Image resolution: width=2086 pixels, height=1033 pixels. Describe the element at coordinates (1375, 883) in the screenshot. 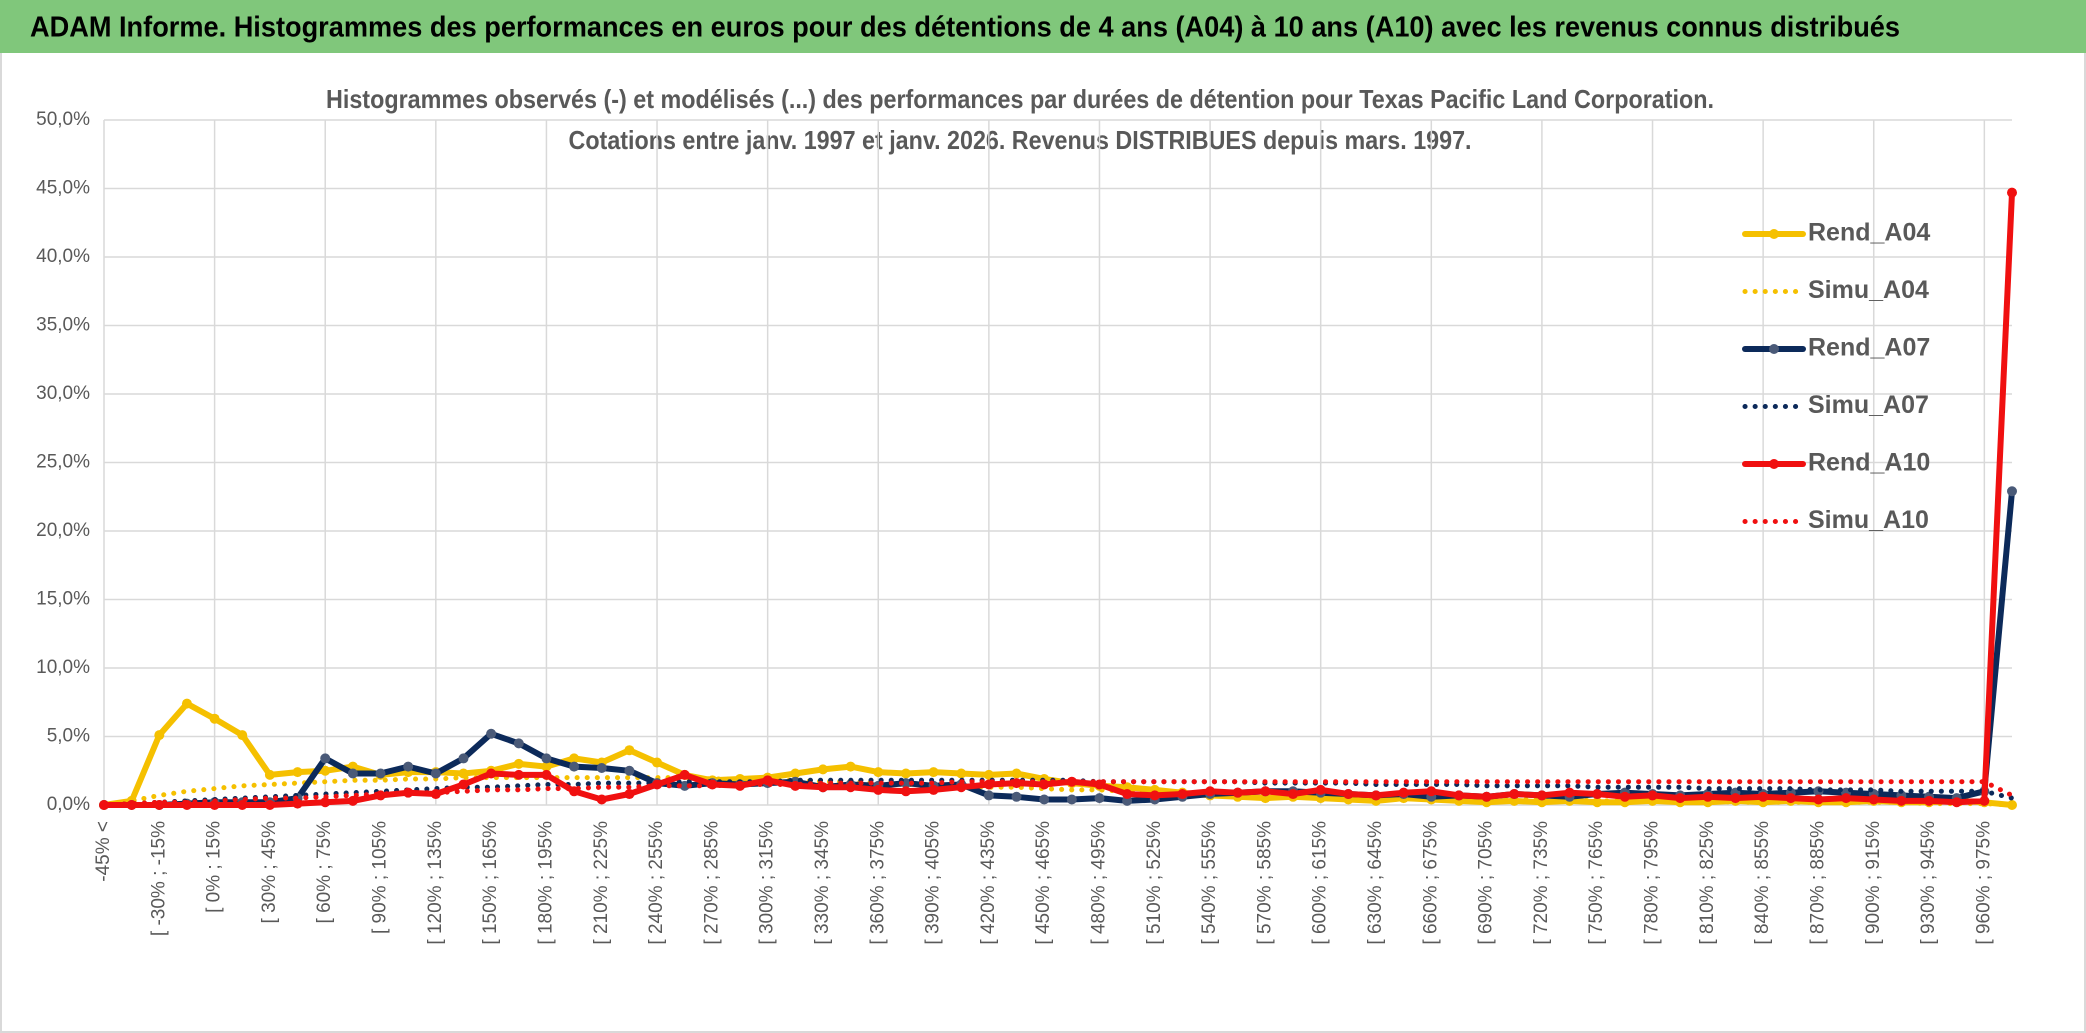

I see `x-tick-label: [ 630% ; 645%` at that location.